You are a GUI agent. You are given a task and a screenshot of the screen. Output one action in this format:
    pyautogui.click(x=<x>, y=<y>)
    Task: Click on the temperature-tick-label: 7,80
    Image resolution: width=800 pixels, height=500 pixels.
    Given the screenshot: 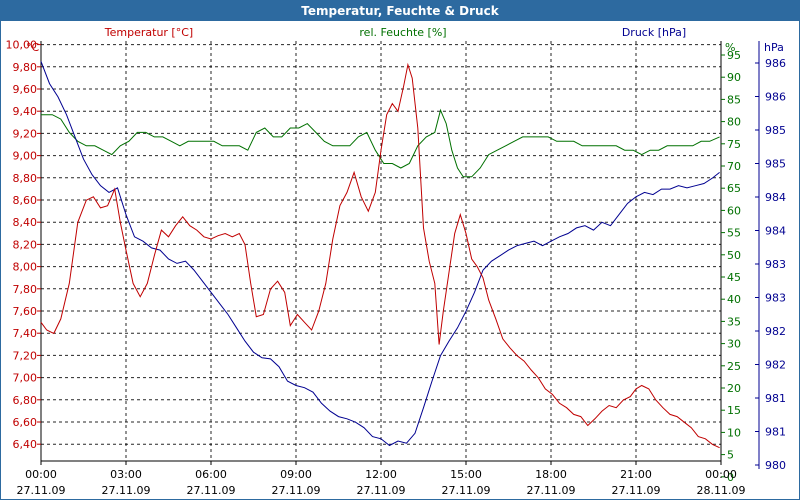 What is the action you would take?
    pyautogui.click(x=25, y=289)
    